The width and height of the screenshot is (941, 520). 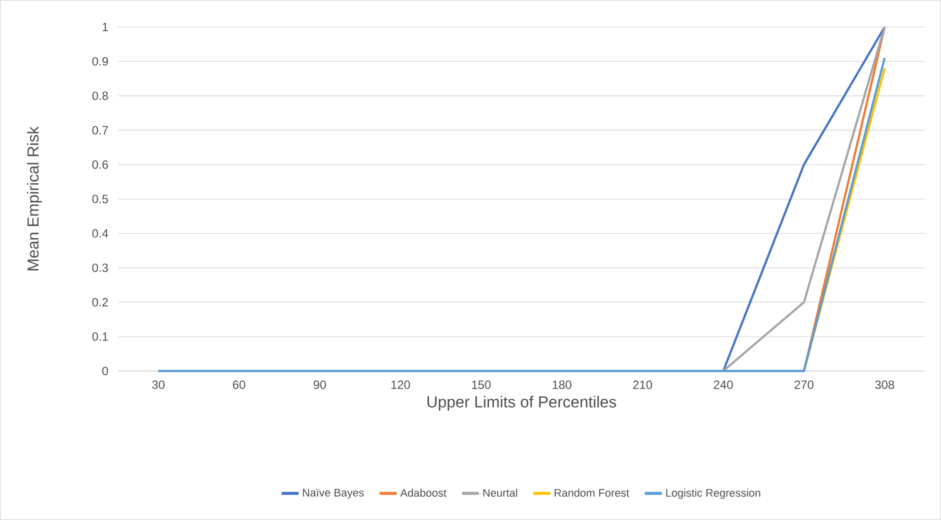 I want to click on y-axis-title: Mean Empirical Risk, so click(x=34, y=198).